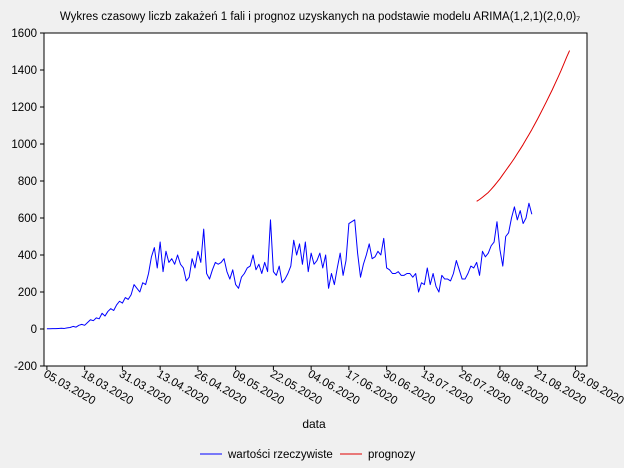  What do you see at coordinates (314, 424) in the screenshot?
I see `x-axis-label: data` at bounding box center [314, 424].